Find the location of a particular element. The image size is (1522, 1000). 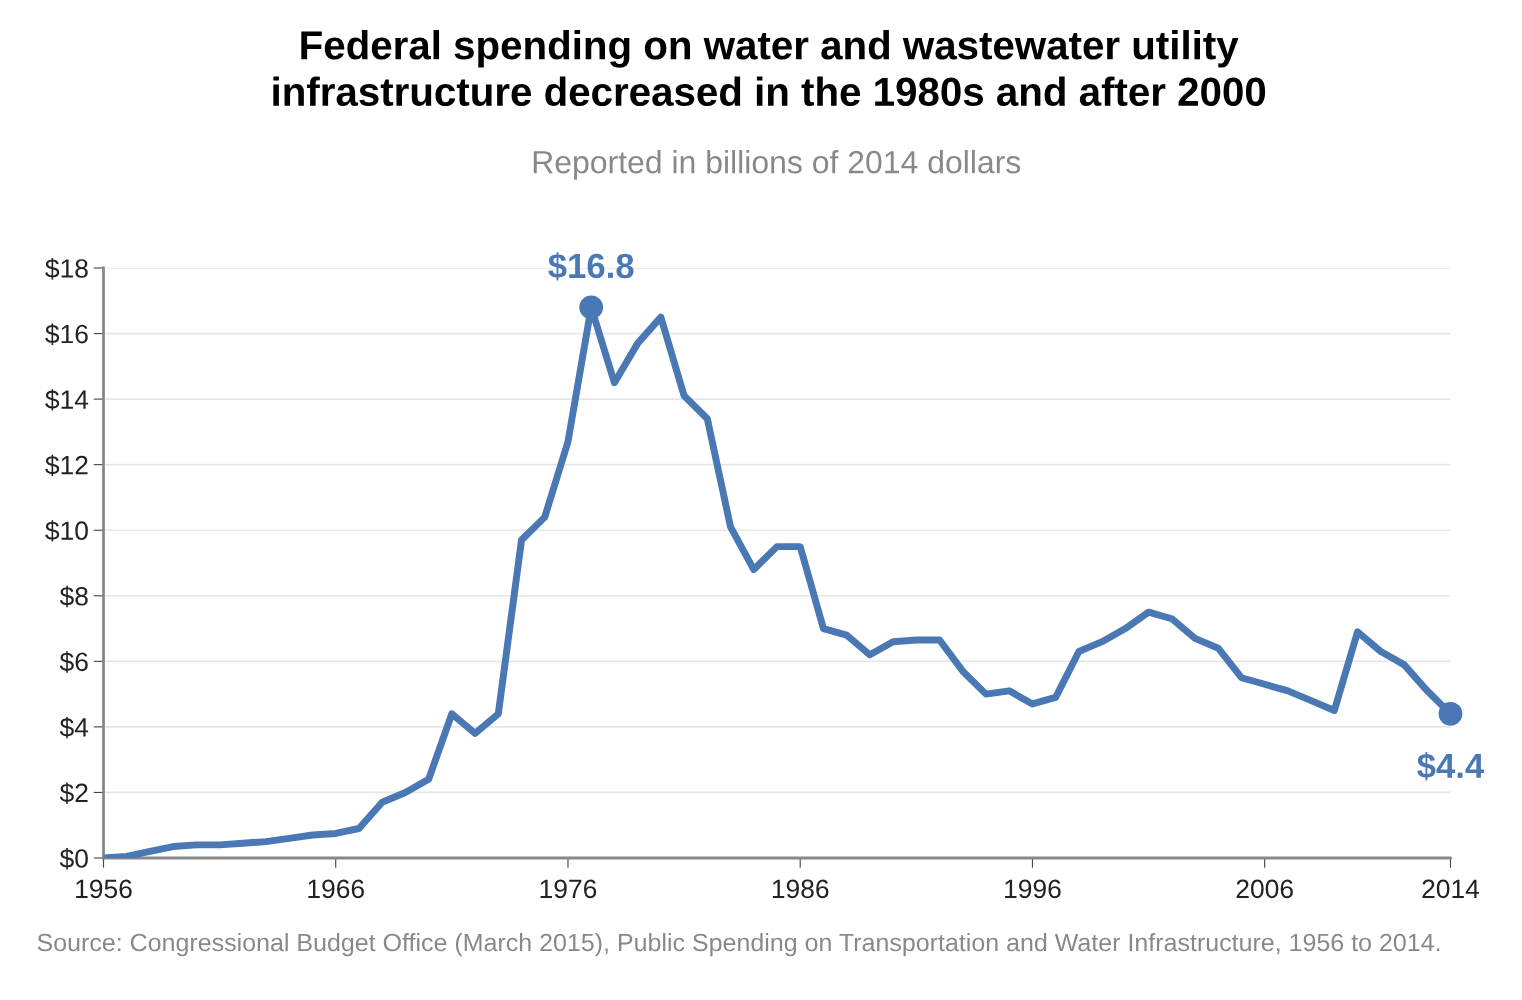

y-tick-label: $6 is located at coordinates (73, 662).